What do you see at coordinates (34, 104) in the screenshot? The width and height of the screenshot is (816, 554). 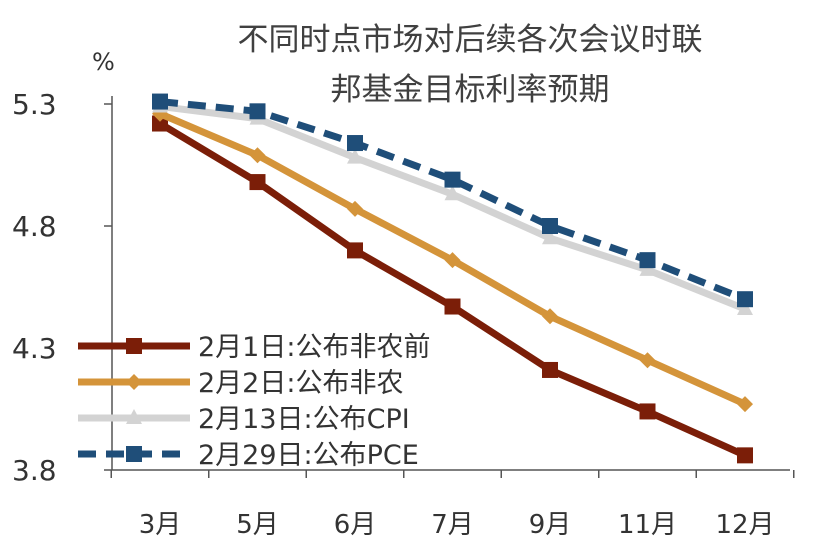 I see `y-tick-label: 5.3` at bounding box center [34, 104].